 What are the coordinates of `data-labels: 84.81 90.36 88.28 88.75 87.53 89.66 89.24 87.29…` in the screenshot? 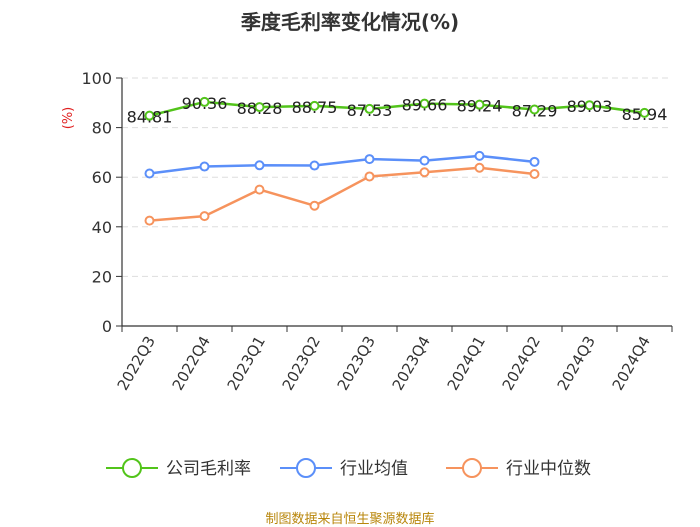 It's located at (397, 110).